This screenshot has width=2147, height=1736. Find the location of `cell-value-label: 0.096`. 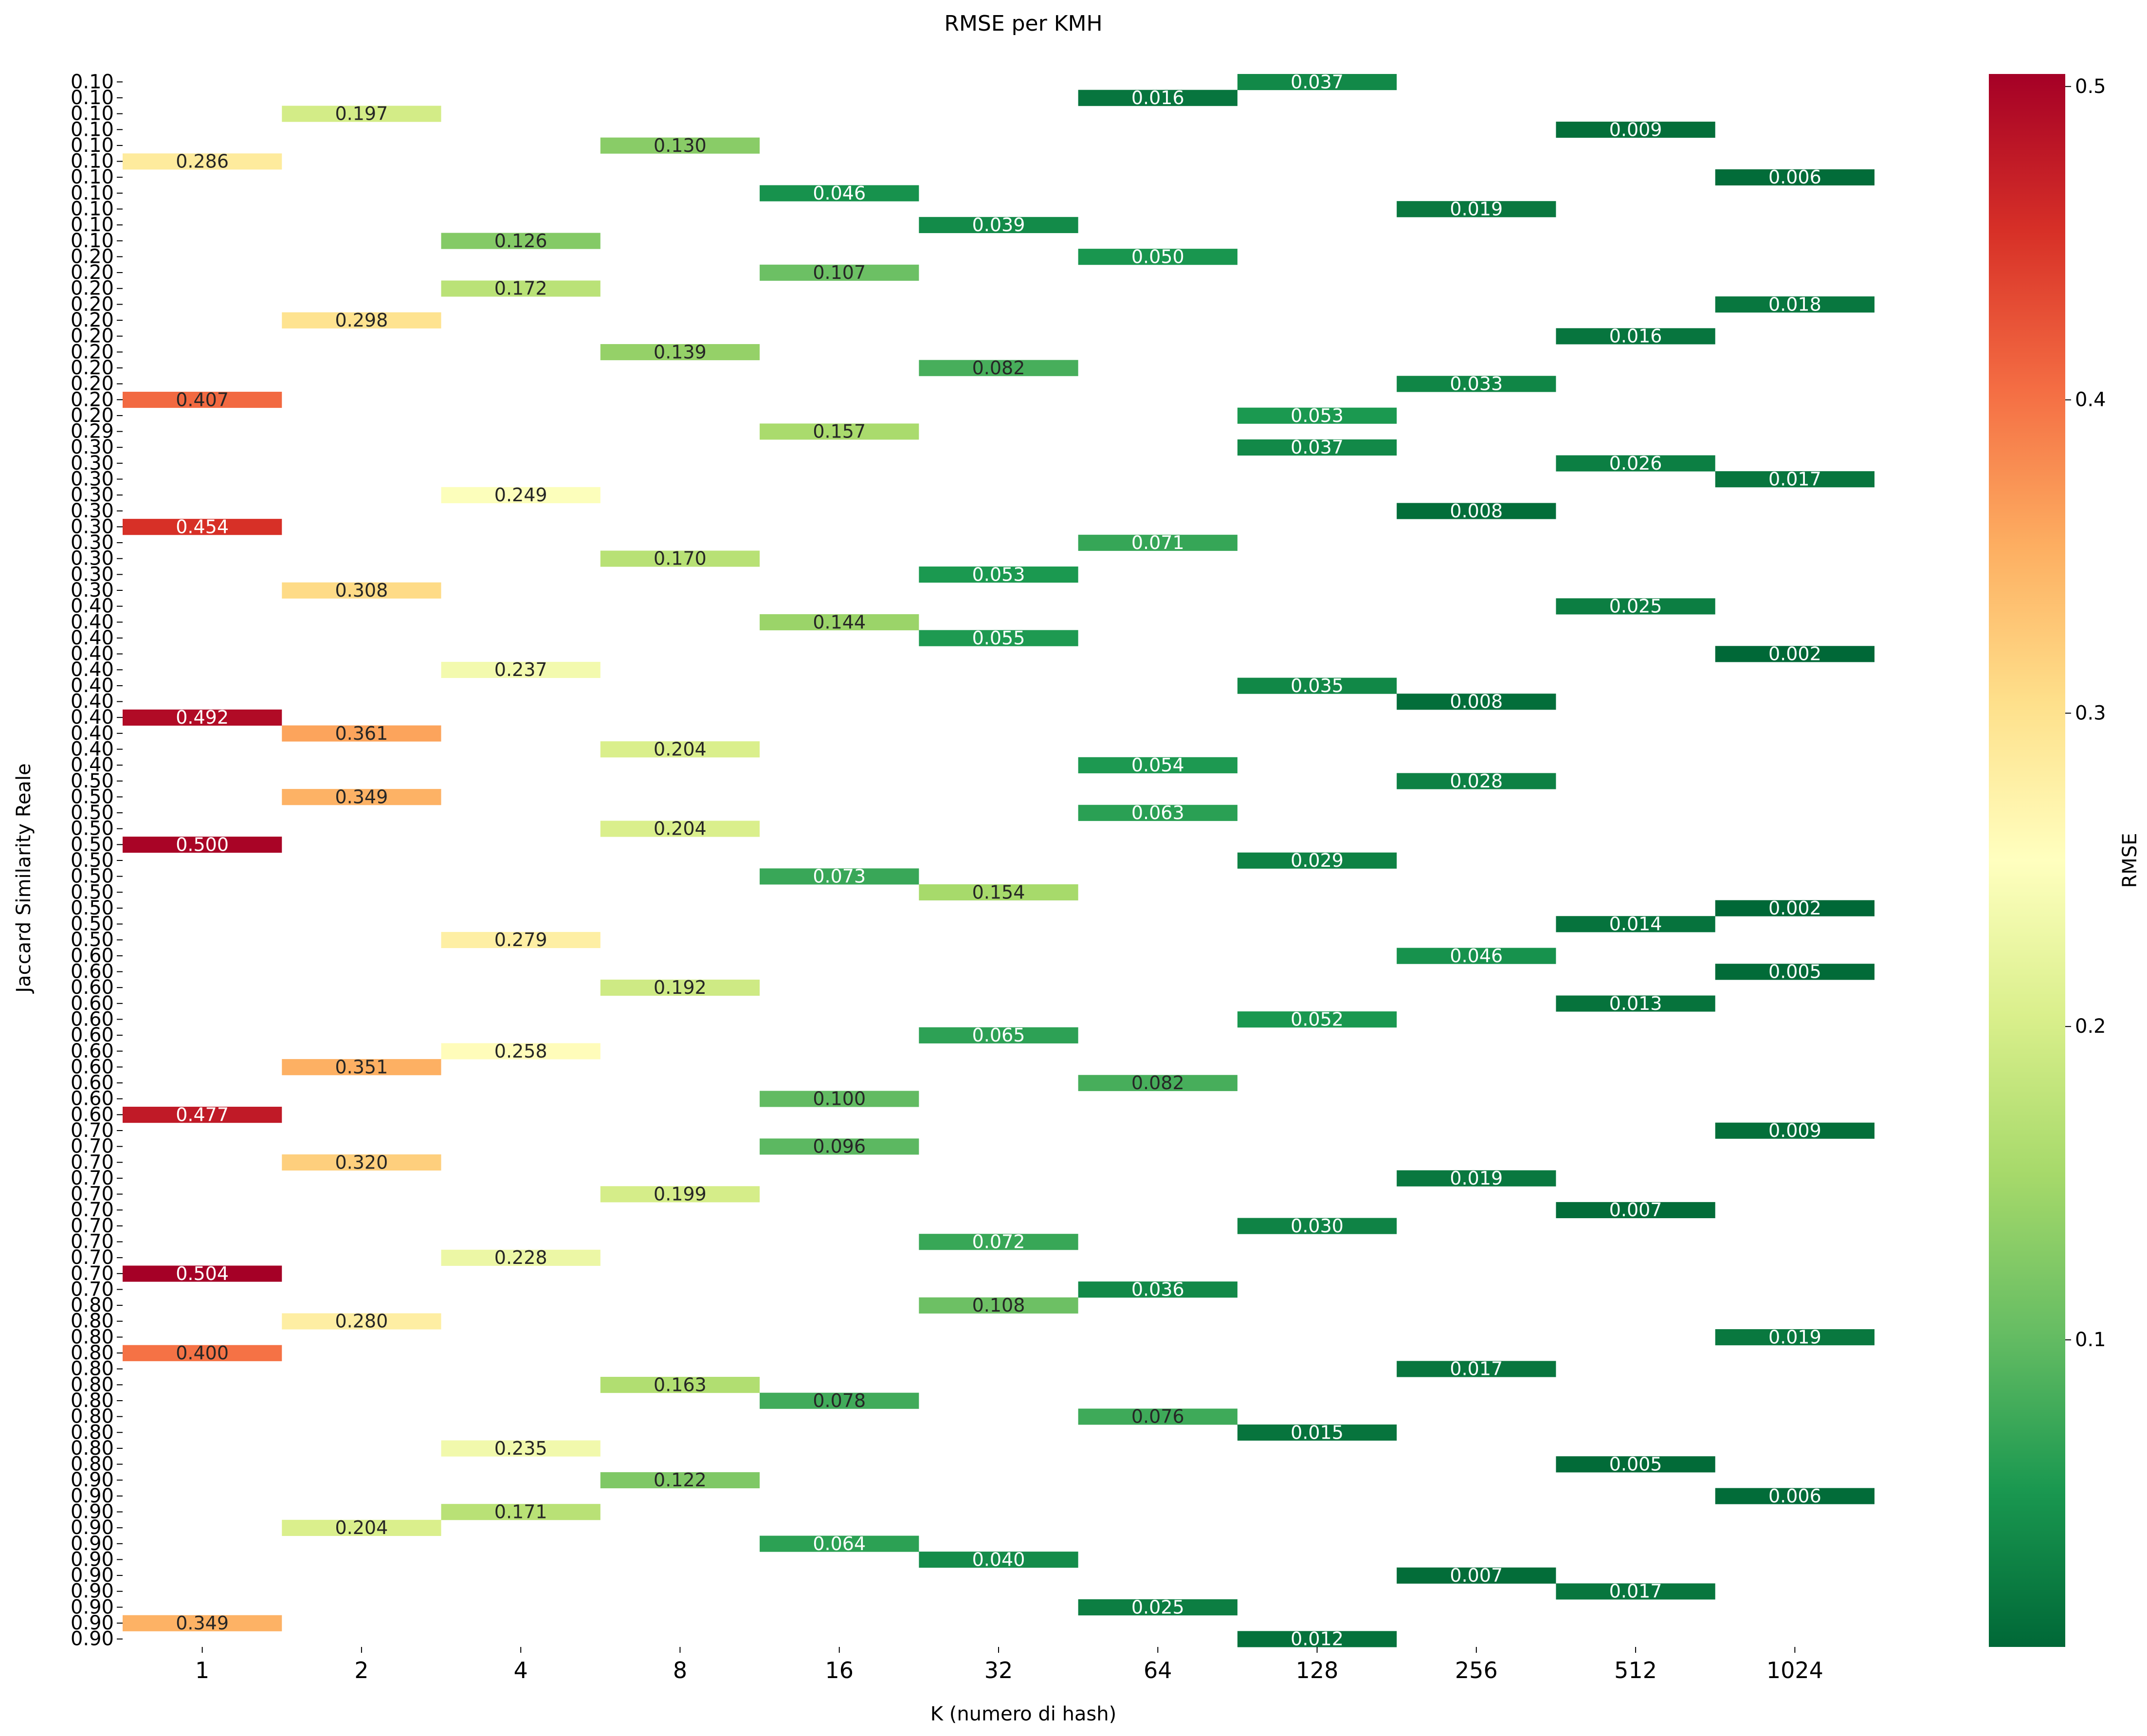

cell-value-label: 0.096 is located at coordinates (840, 1147).